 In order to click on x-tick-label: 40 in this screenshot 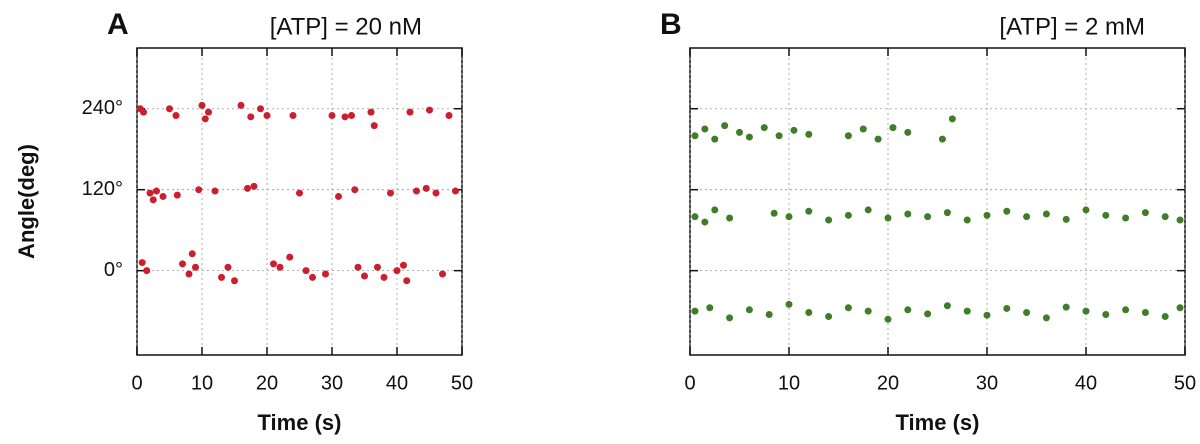, I will do `click(397, 383)`.